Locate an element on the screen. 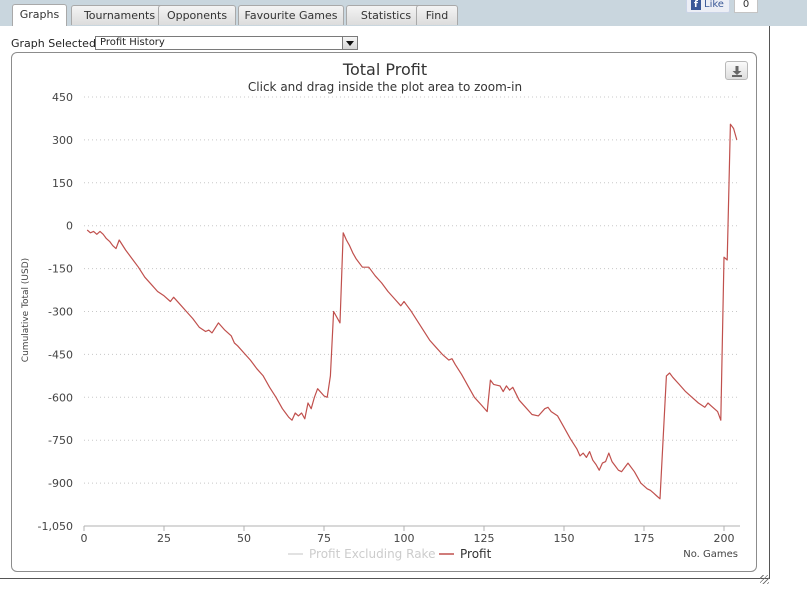 The width and height of the screenshot is (807, 603). facebook-like-count: 0 is located at coordinates (746, 6).